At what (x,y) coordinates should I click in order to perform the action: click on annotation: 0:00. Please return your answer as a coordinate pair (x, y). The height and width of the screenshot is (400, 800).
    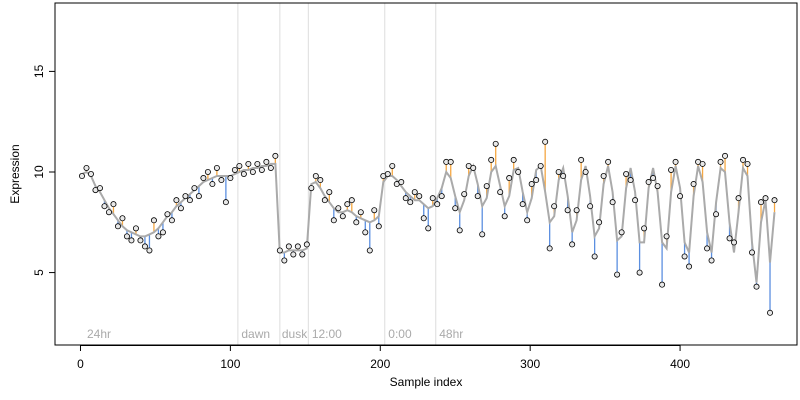
    Looking at the image, I should click on (400, 334).